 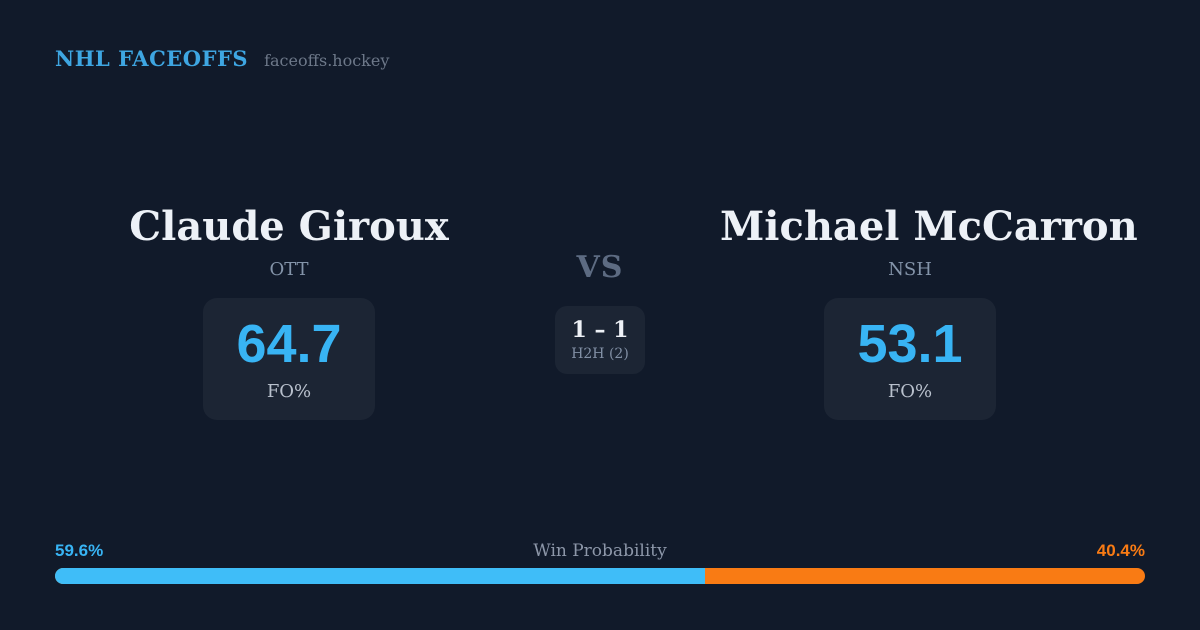 What do you see at coordinates (910, 343) in the screenshot?
I see `faceoff-pct-right: 53.1` at bounding box center [910, 343].